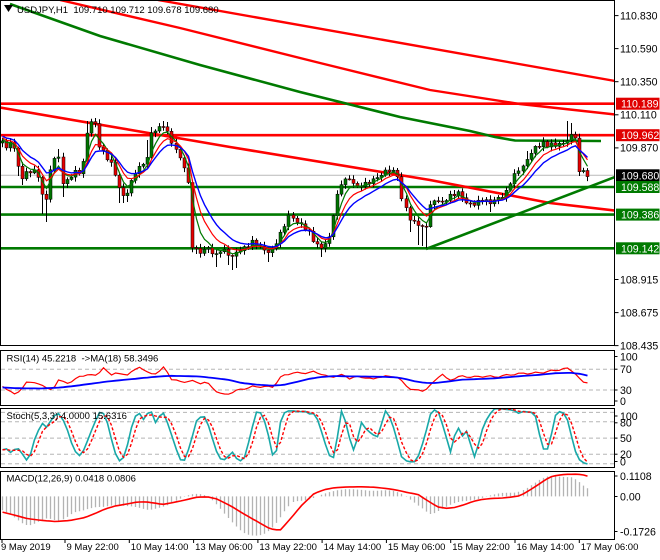 The height and width of the screenshot is (560, 660). Describe the element at coordinates (640, 105) in the screenshot. I see `svg-text: 110.189` at that location.